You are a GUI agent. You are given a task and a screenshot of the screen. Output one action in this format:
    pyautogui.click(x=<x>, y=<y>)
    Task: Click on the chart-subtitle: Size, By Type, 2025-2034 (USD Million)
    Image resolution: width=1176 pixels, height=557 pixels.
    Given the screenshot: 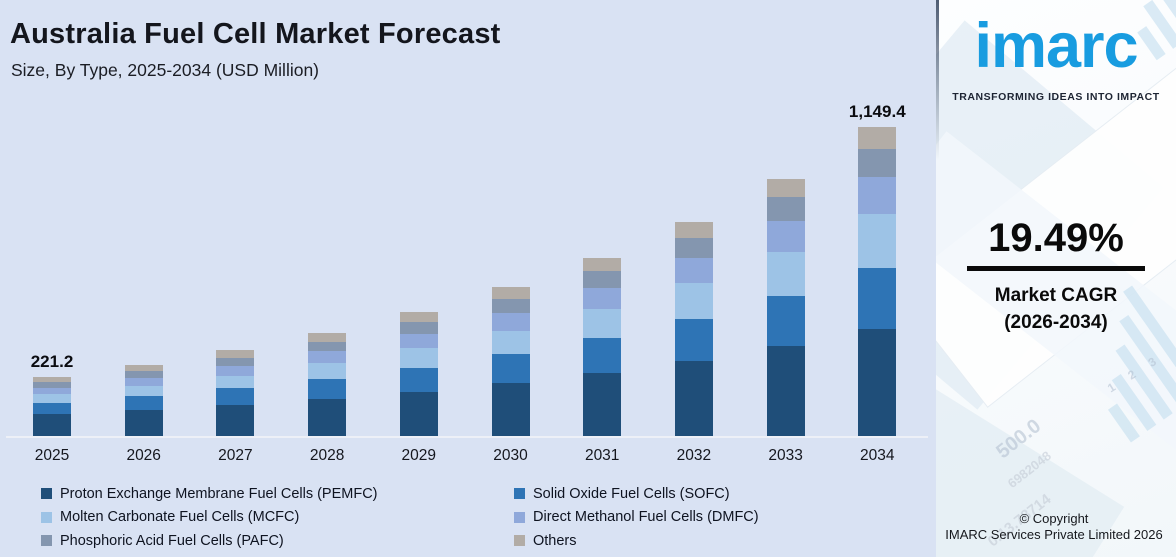 What is the action you would take?
    pyautogui.click(x=165, y=70)
    